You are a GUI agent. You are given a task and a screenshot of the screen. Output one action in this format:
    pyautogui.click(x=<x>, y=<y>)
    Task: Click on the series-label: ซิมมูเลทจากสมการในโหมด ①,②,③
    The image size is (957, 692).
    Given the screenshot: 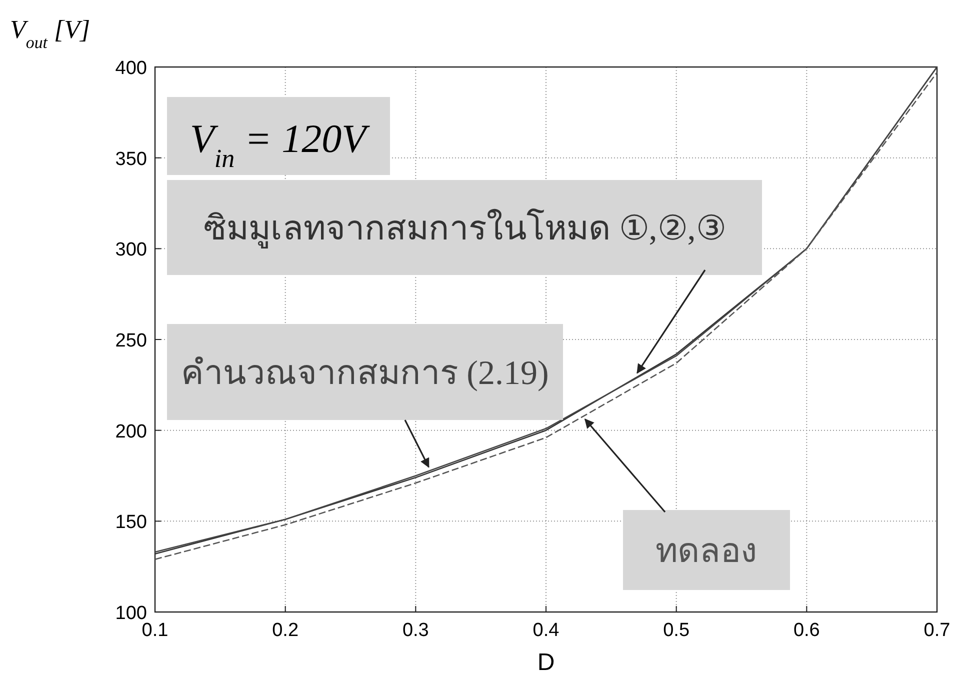 What is the action you would take?
    pyautogui.click(x=464, y=228)
    